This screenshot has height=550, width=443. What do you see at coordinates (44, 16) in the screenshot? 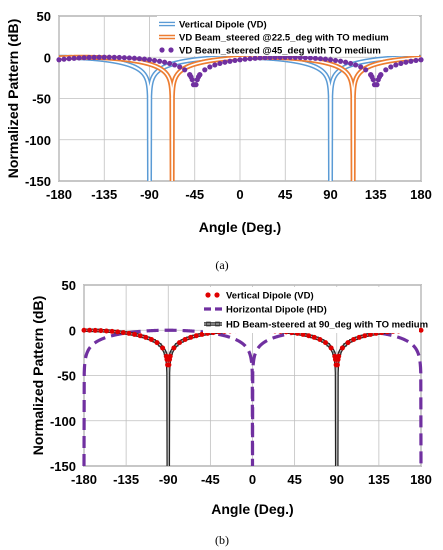
I see `y-tick-label: 50` at bounding box center [44, 16].